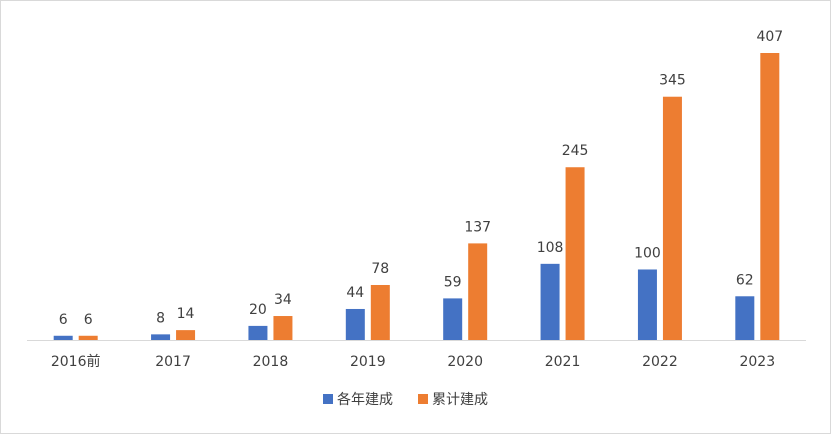 This screenshot has width=831, height=434. I want to click on data-label-cumulative-5: 245, so click(575, 151).